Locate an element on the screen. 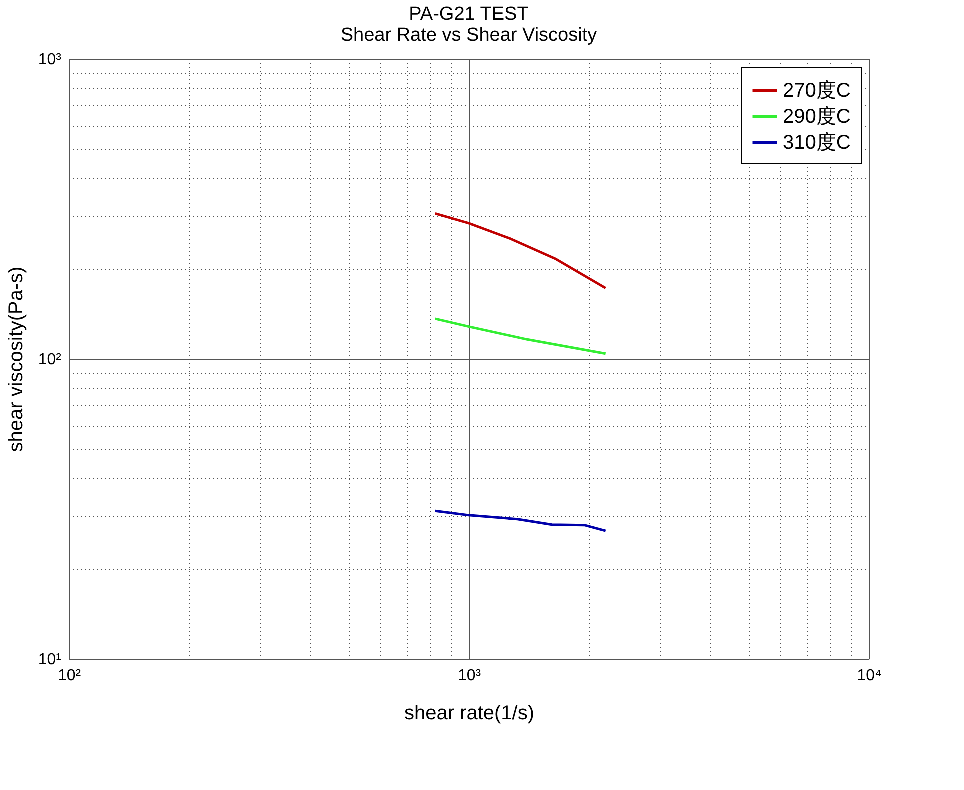 Image resolution: width=964 pixels, height=790 pixels. legend-label: 270度C is located at coordinates (817, 91).